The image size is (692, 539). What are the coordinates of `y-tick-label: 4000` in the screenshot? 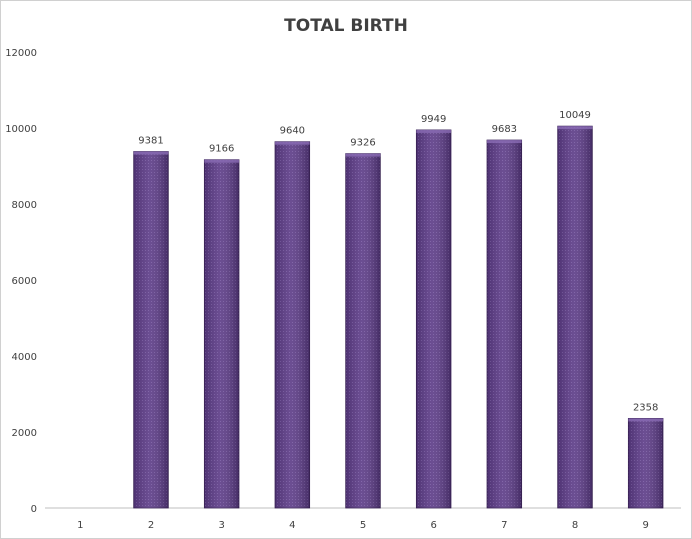 It's located at (24, 357).